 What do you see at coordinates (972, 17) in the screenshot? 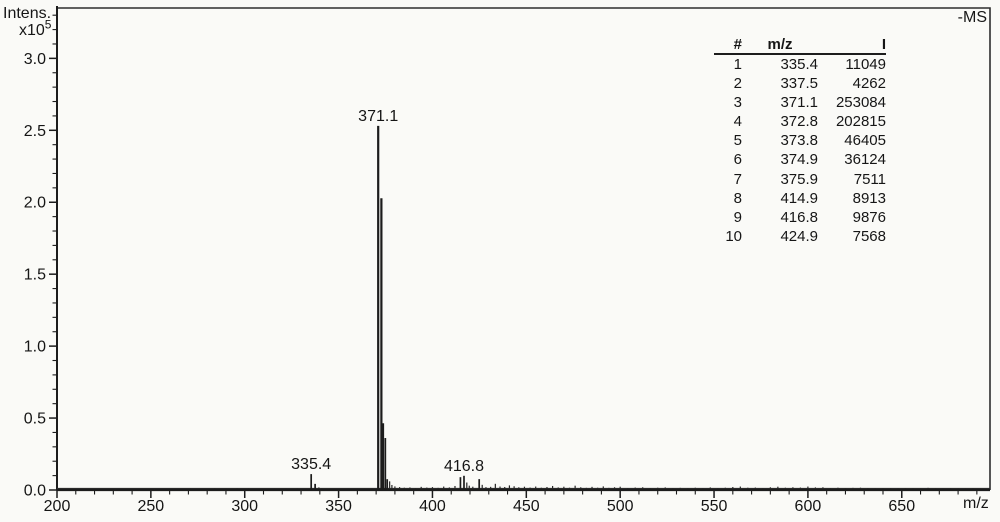
I see `ms-mode-label: -MS` at bounding box center [972, 17].